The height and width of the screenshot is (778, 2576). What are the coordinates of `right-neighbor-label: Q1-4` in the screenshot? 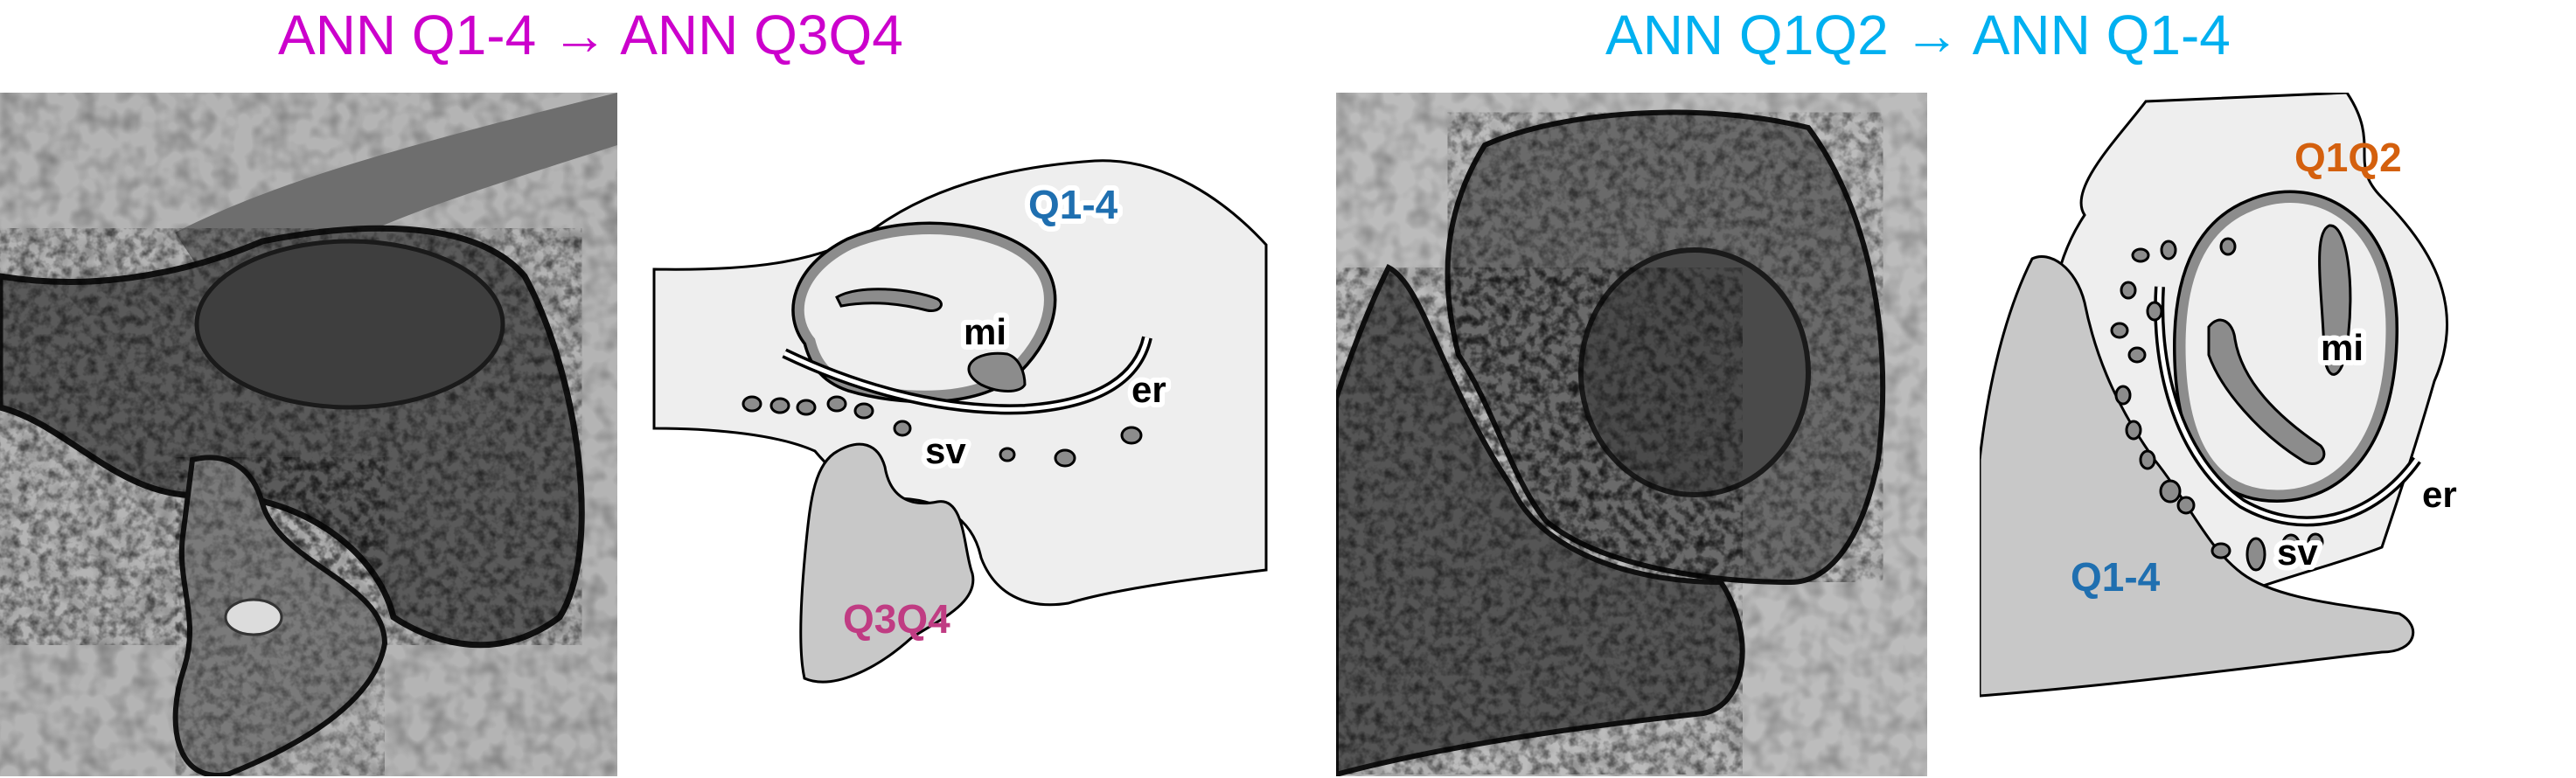 It's located at (2116, 577).